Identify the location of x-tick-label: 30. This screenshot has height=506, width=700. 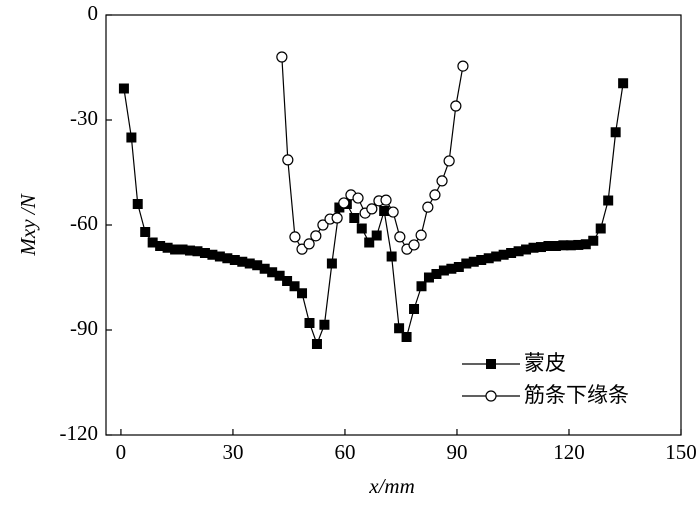
(232, 452).